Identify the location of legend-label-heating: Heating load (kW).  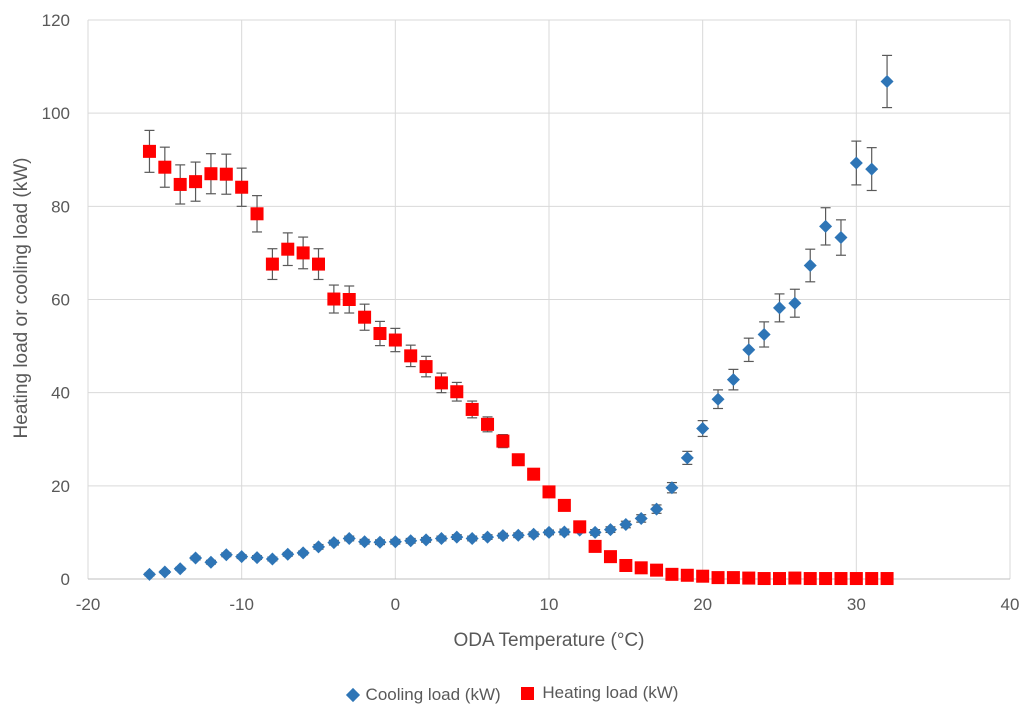
(610, 692).